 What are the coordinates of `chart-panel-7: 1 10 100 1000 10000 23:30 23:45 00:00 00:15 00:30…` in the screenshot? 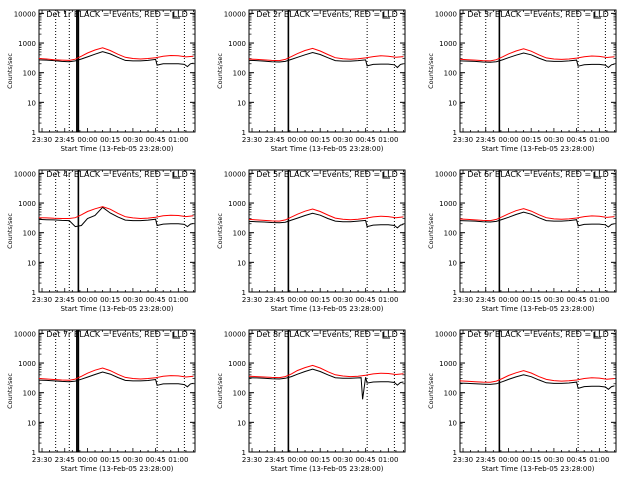 It's located at (101, 401).